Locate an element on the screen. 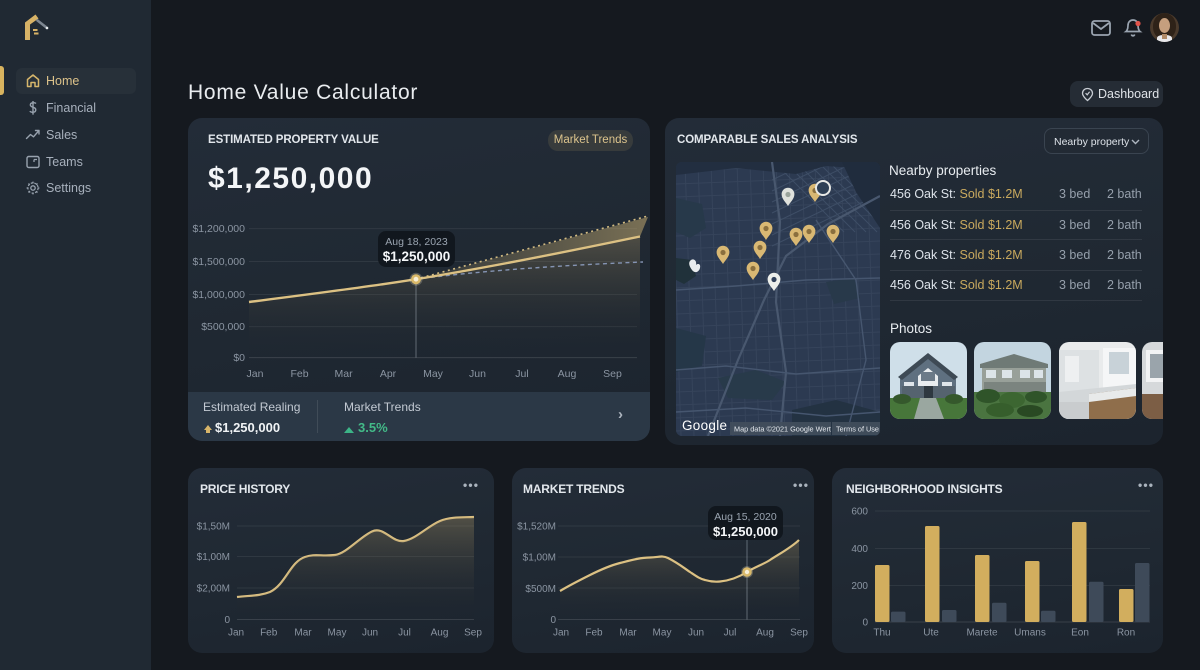 The width and height of the screenshot is (1200, 670). svg-text: Ron is located at coordinates (1126, 633).